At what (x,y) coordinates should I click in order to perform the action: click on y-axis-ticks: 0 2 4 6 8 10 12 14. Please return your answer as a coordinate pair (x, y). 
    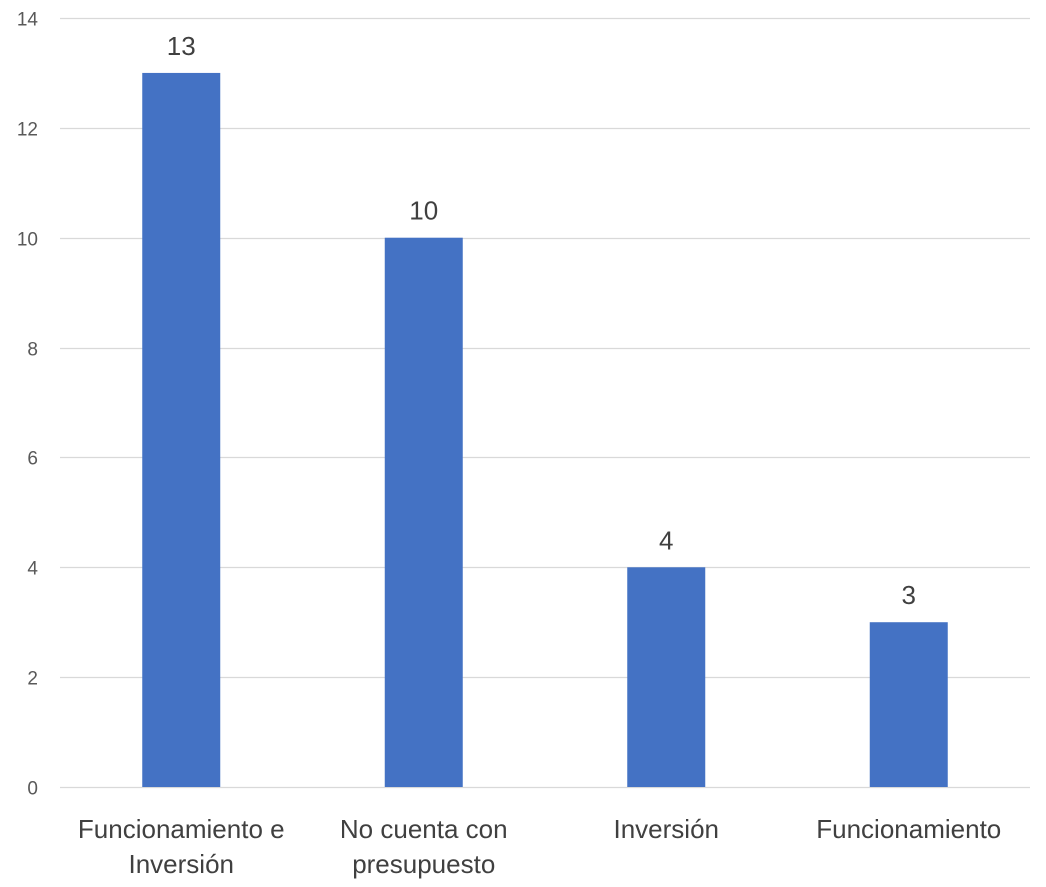
    Looking at the image, I should click on (28, 405).